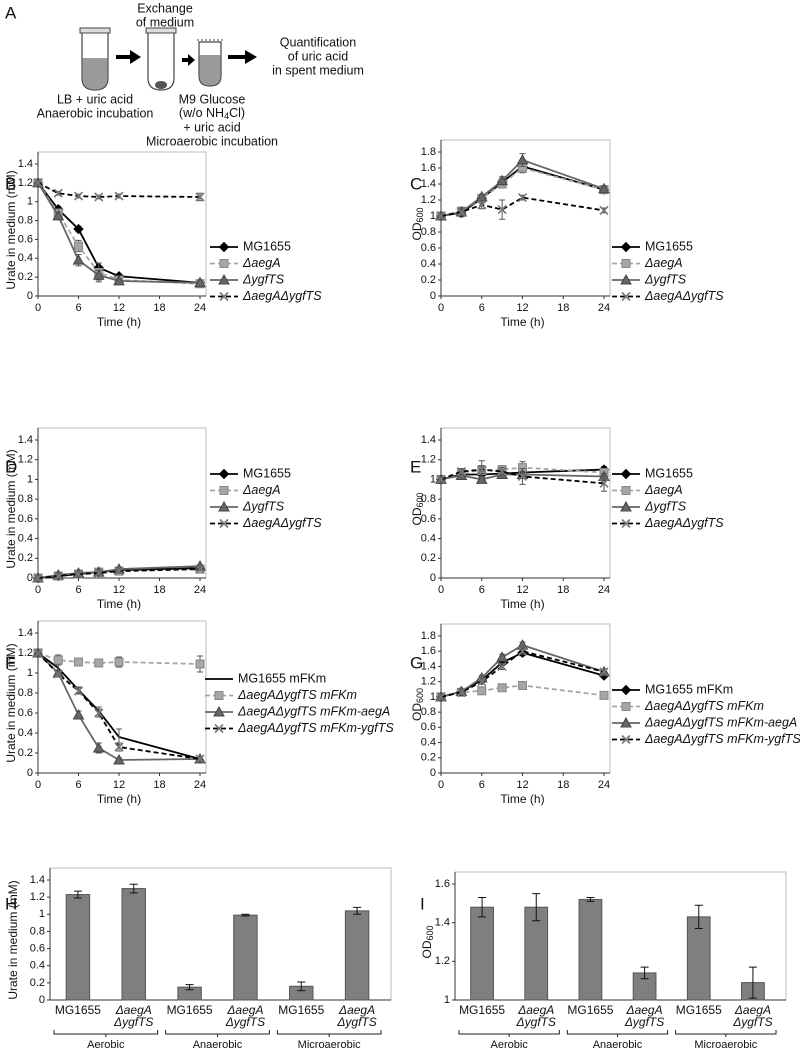  What do you see at coordinates (237, 113) in the screenshot?
I see `step-label-part: Cl)` at bounding box center [237, 113].